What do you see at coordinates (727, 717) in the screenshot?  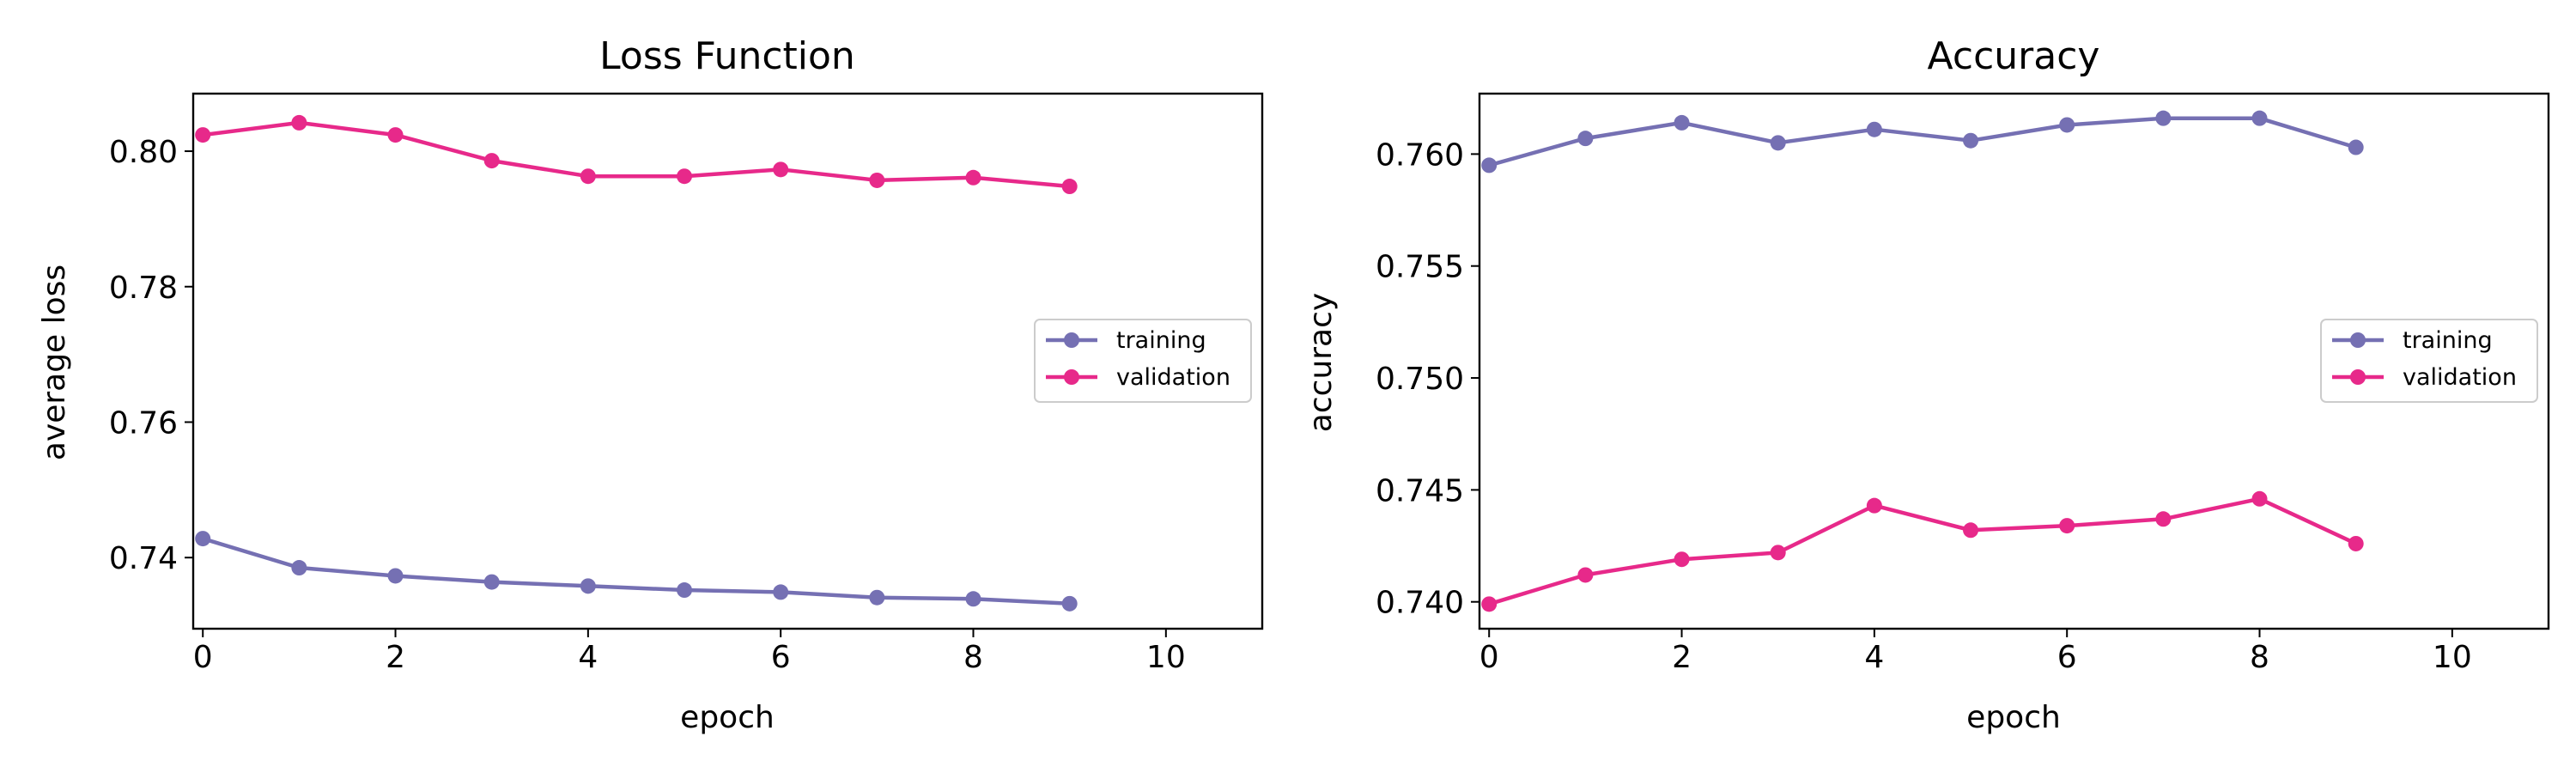 I see `loss-chart-xlabel: epoch` at bounding box center [727, 717].